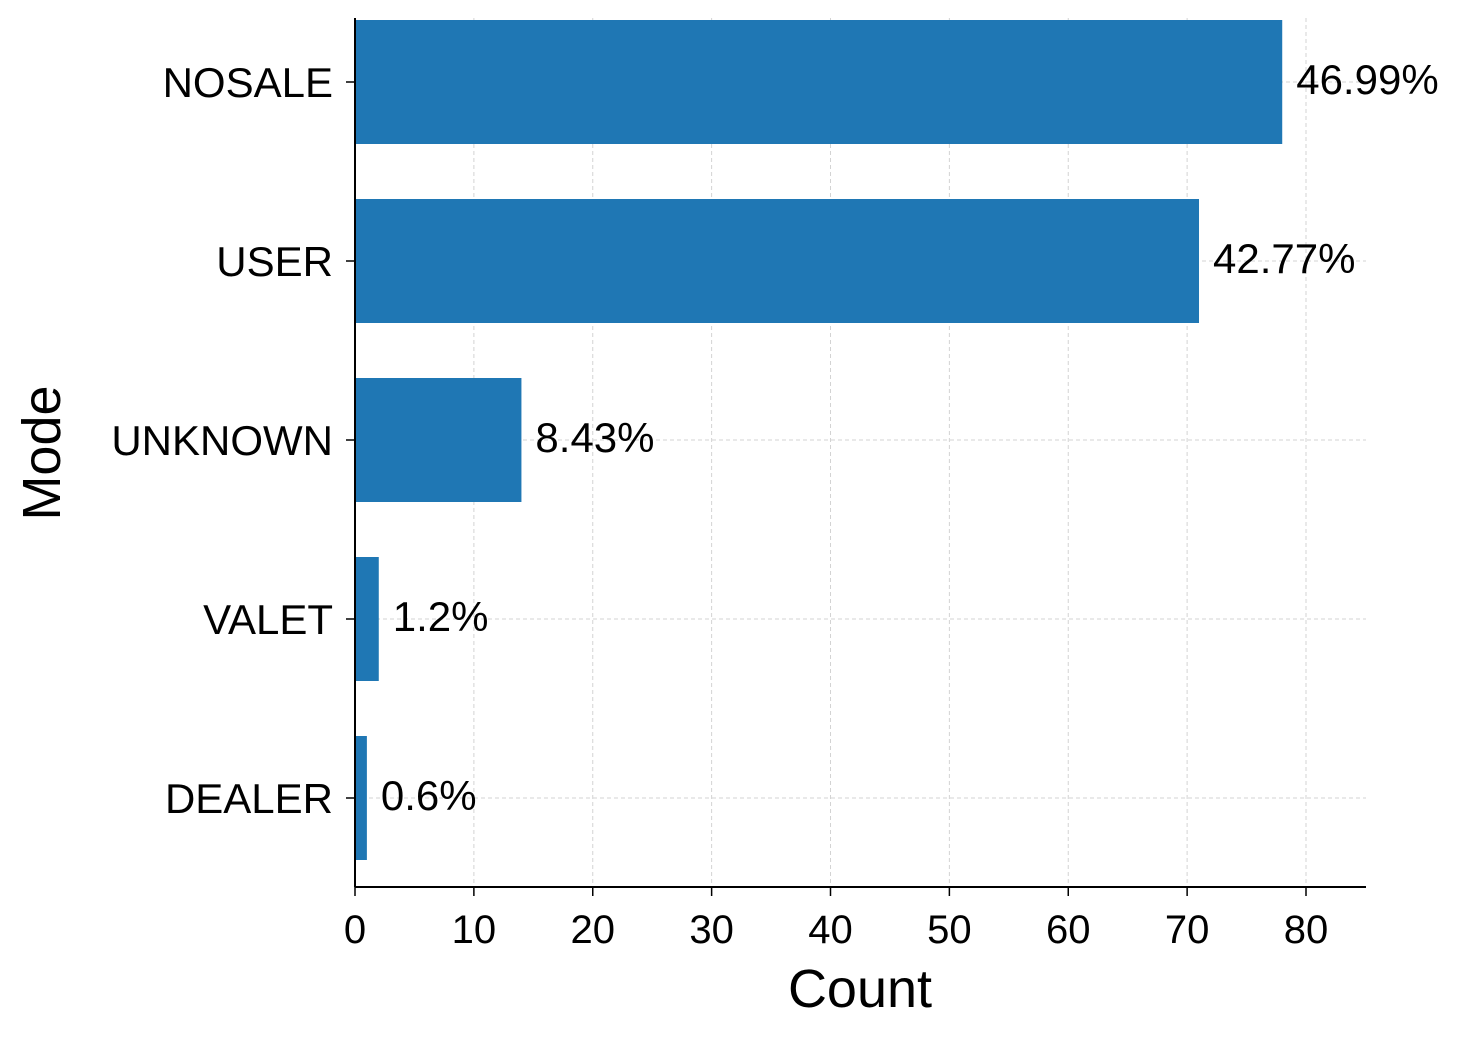 This screenshot has width=1476, height=1038. I want to click on x-tick-label: 60, so click(1068, 930).